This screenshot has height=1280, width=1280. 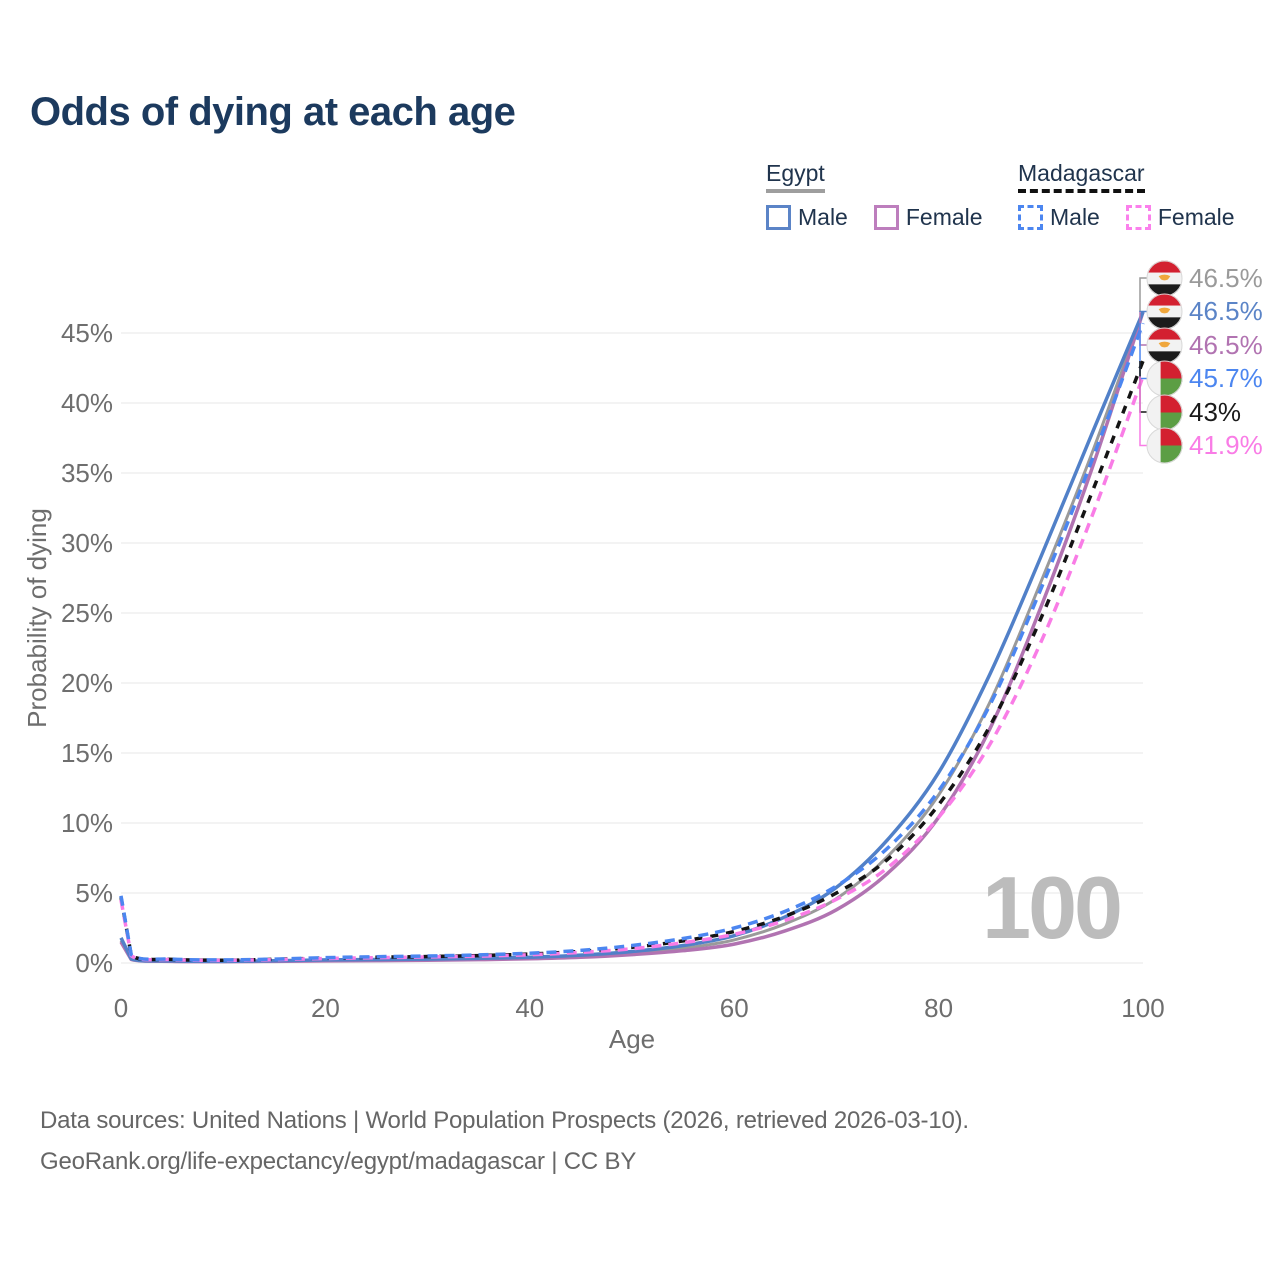 I want to click on age-watermark: 100, so click(x=1052, y=907).